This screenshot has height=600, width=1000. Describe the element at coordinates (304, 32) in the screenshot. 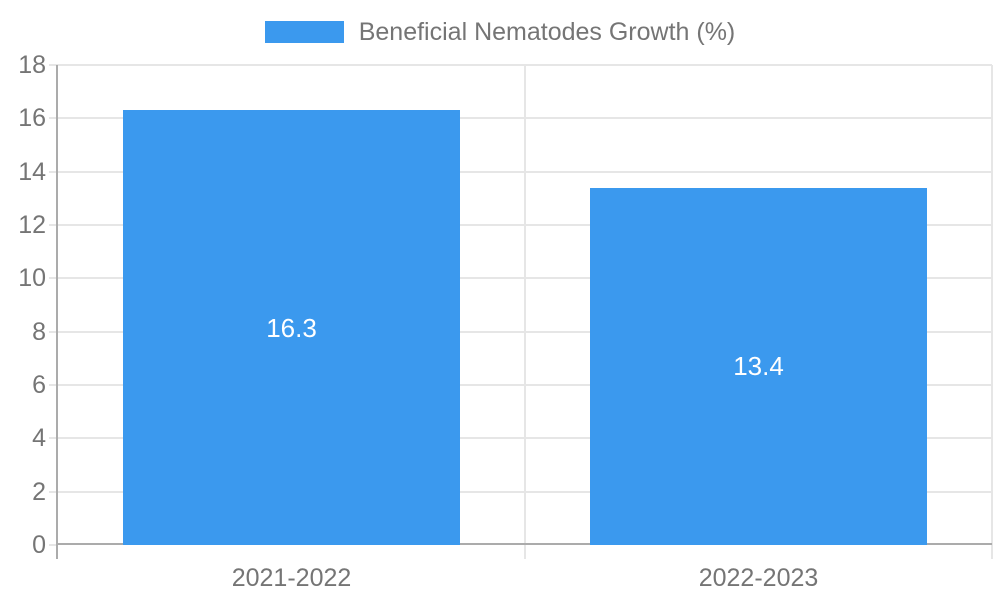

I see `legend-swatch-icon` at that location.